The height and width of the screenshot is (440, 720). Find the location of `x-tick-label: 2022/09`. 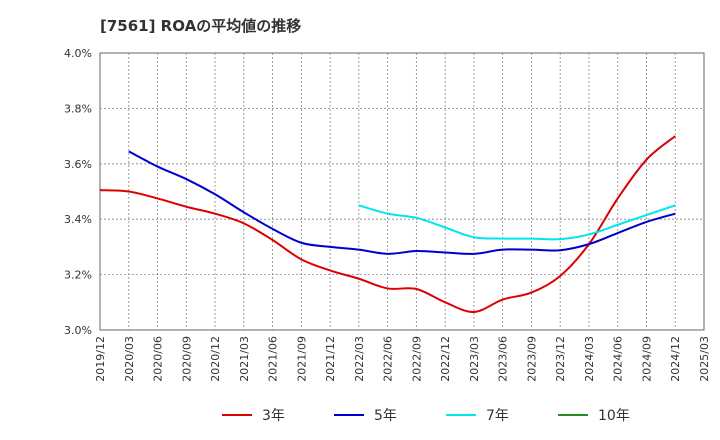

x-tick-label: 2022/09 is located at coordinates (416, 359).